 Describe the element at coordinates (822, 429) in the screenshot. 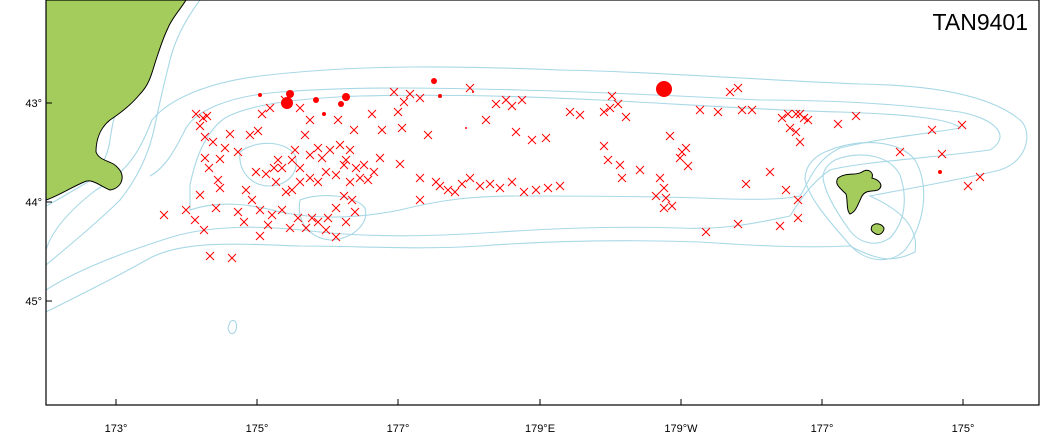

I see `x-tick-label: 177°` at that location.